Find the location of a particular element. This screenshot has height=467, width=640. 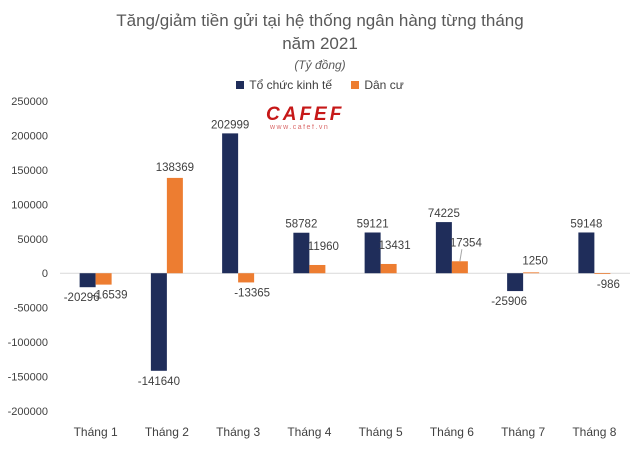

x-tick-label: Tháng 5 is located at coordinates (381, 432).